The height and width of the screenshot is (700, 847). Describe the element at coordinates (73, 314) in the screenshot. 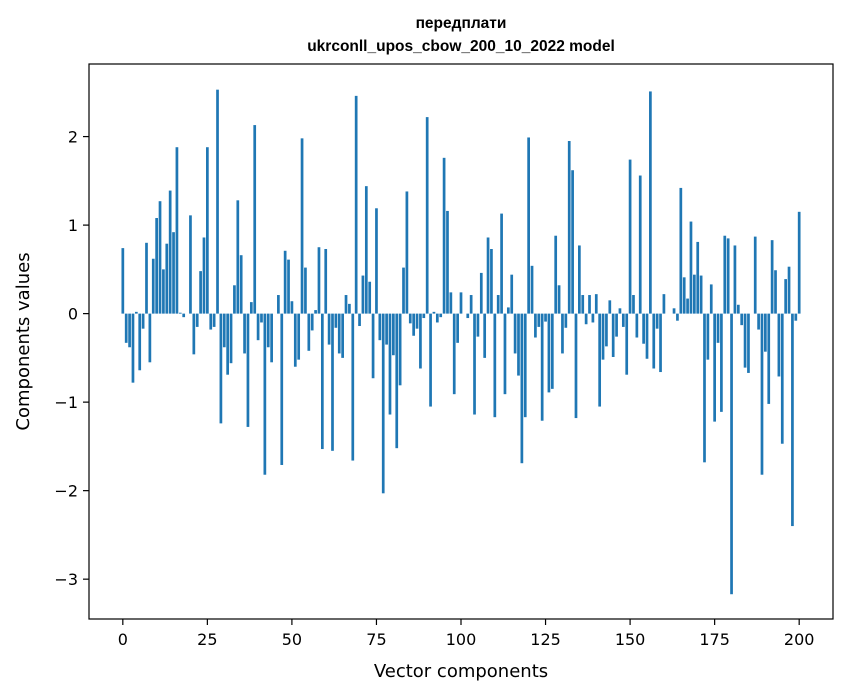

I see `y-tick-label-0: 0` at that location.